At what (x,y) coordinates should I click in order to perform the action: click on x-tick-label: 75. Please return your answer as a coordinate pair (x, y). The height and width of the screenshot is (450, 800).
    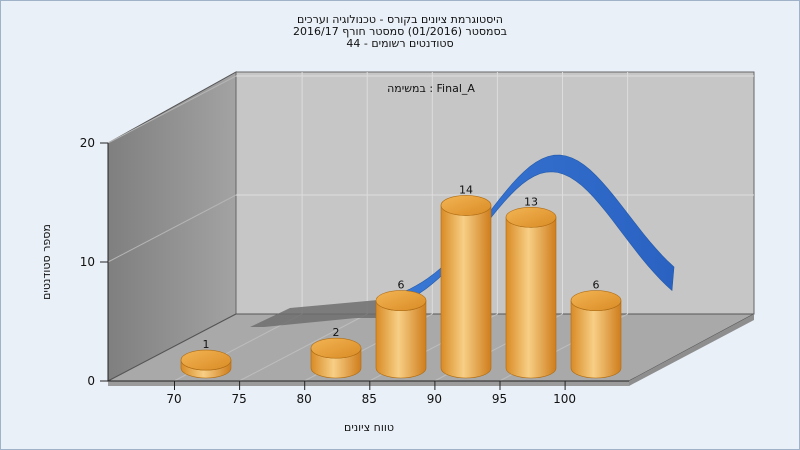
    Looking at the image, I should click on (238, 399).